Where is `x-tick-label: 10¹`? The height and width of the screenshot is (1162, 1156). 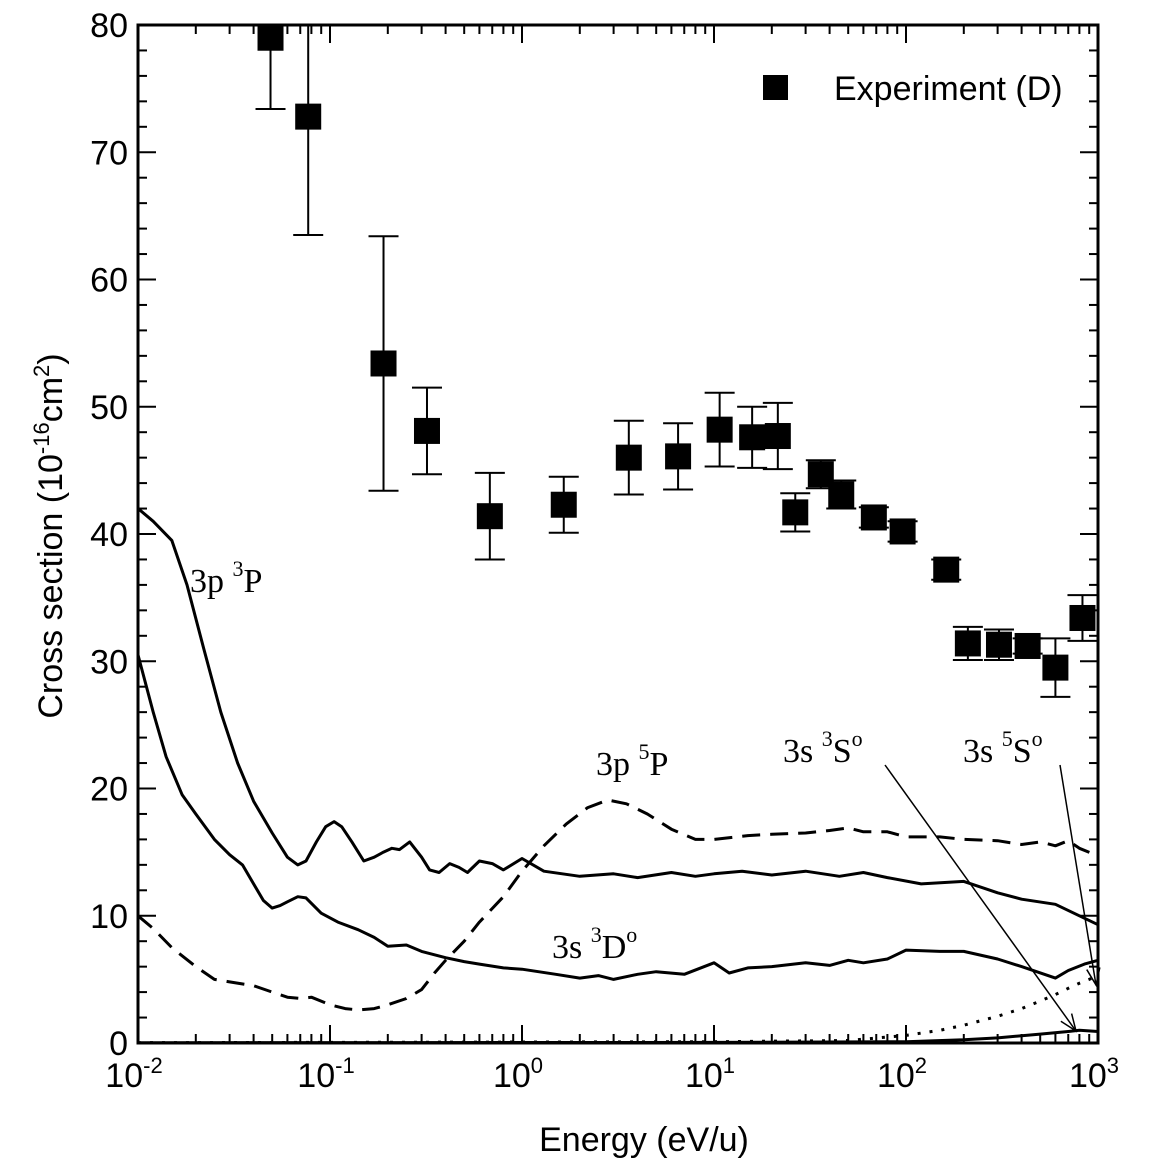
x-tick-label: 10¹ is located at coordinates (710, 1074).